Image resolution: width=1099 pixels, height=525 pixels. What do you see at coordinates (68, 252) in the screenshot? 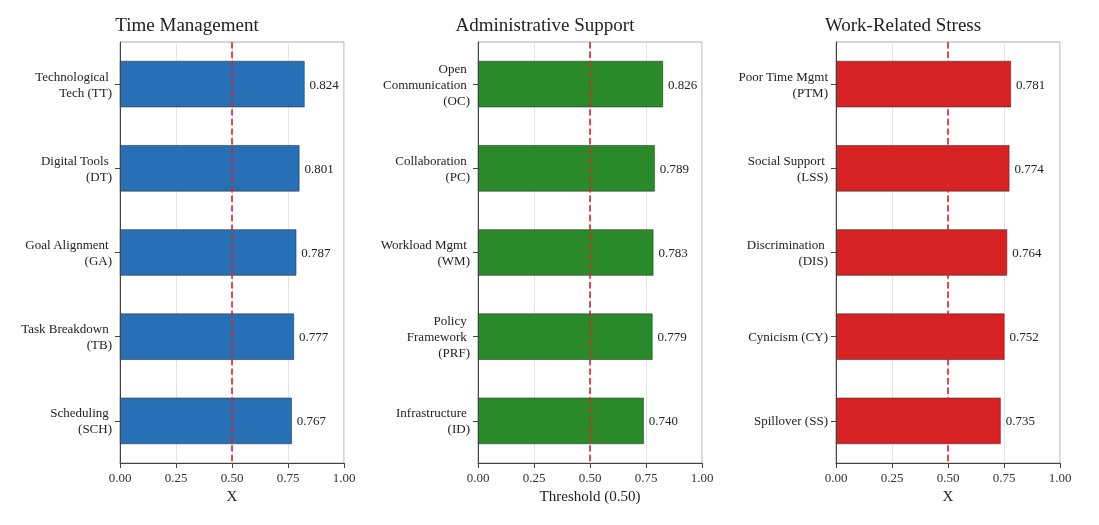
I see `y-tick-label: Goal Alignment (GA)` at bounding box center [68, 252].